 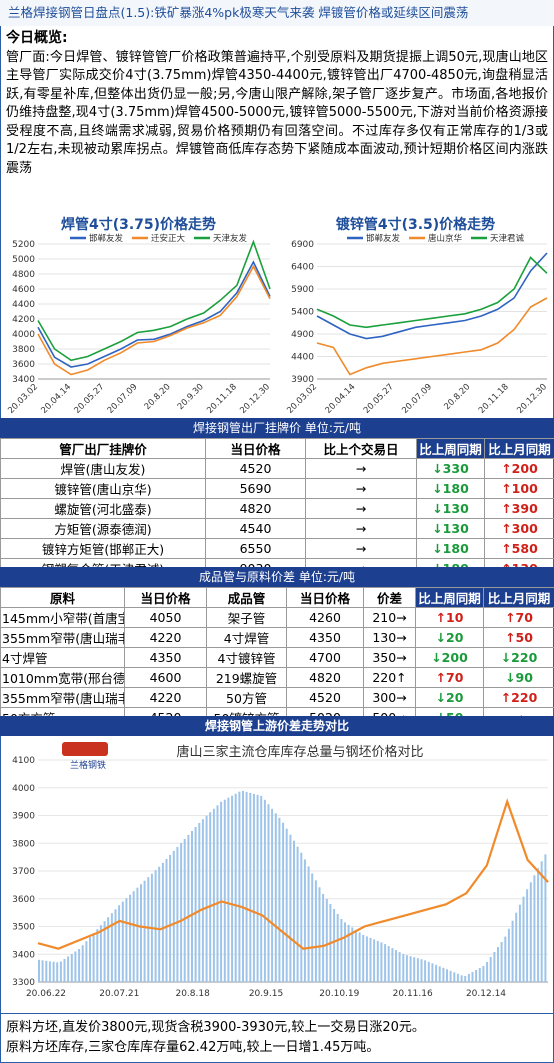 I want to click on cell-factory-name: 镀锌管(唐山京华), so click(x=103, y=488).